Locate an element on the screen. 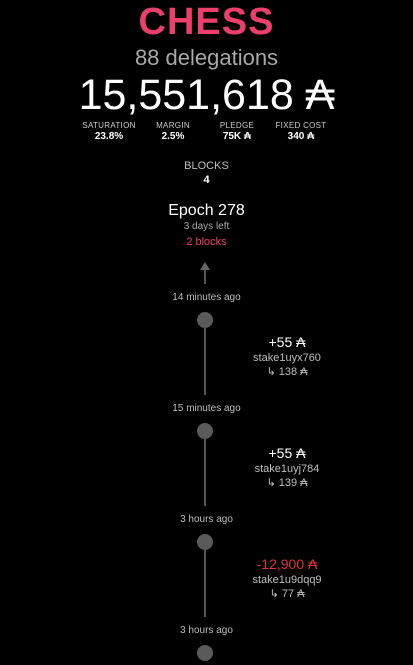 The width and height of the screenshot is (413, 665). timeline-entry: -12,900 ₳ stake1u9dqq9 ↳ 77 ₳ is located at coordinates (287, 578).